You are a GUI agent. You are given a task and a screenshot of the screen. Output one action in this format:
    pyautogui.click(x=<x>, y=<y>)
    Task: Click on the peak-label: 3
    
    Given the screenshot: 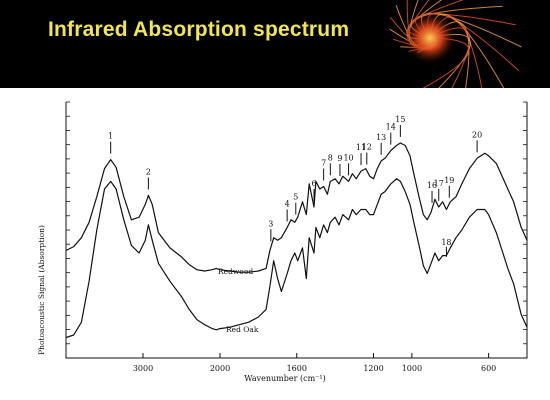 What is the action you would take?
    pyautogui.click(x=270, y=223)
    